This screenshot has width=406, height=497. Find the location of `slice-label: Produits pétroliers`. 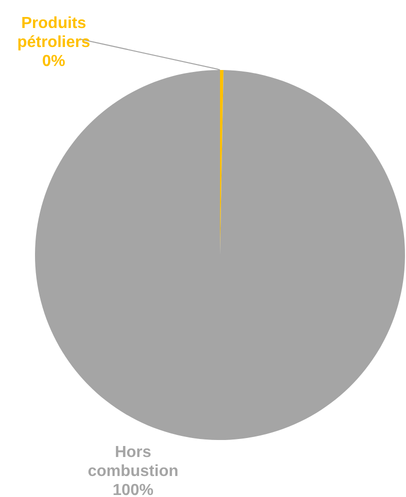

slice-label: Produits pétroliers is located at coordinates (53, 33).